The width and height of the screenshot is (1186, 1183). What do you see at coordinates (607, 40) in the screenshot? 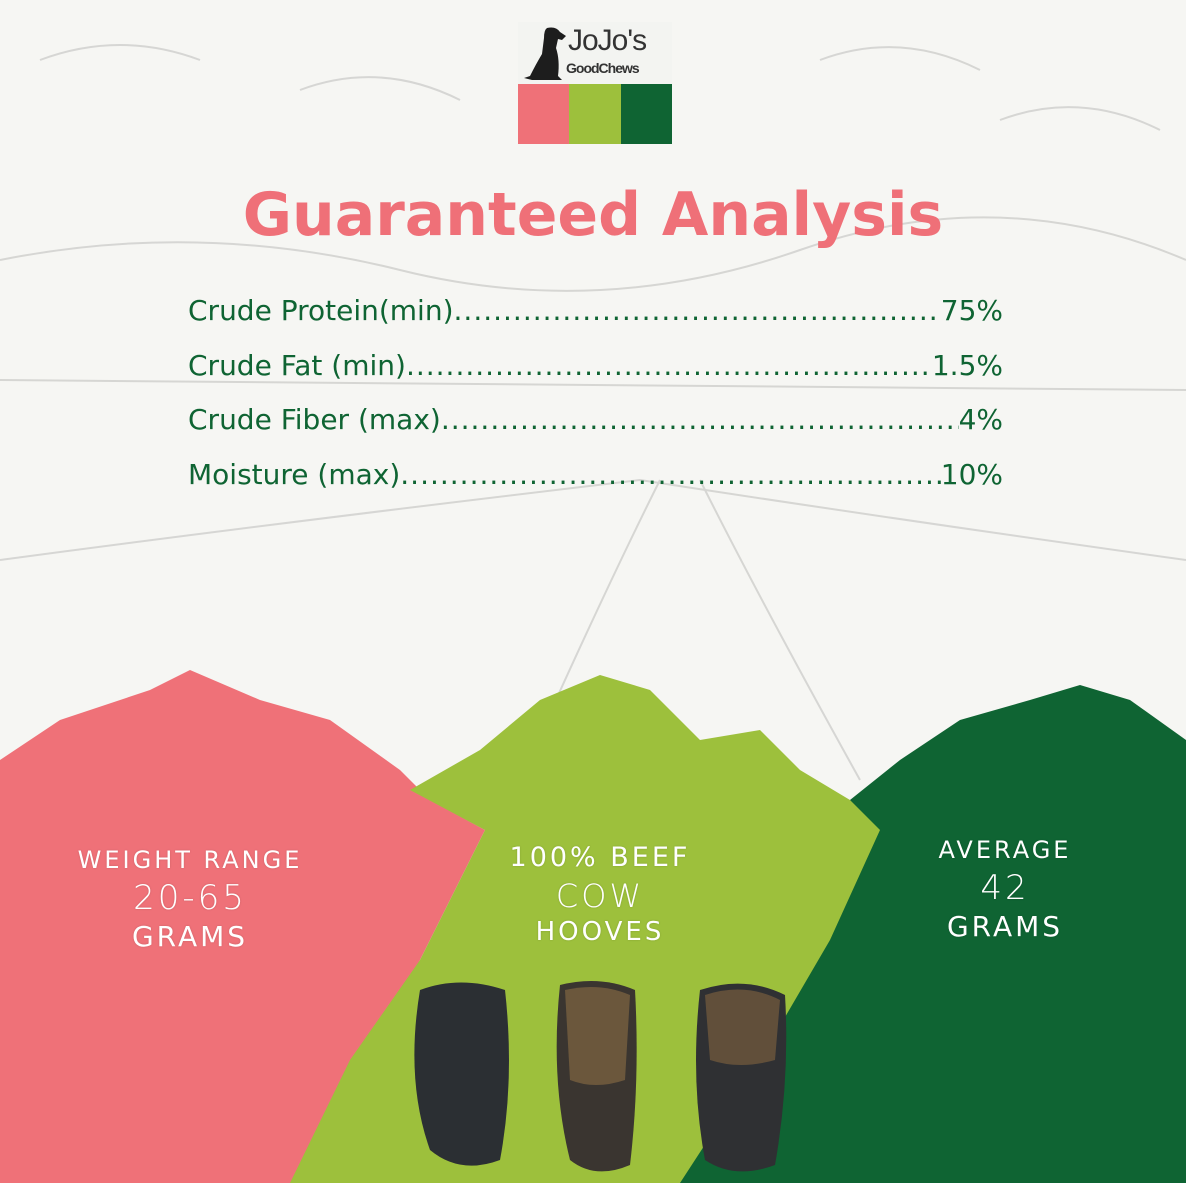
I see `logo-text-jojos: JoJo's` at bounding box center [607, 40].